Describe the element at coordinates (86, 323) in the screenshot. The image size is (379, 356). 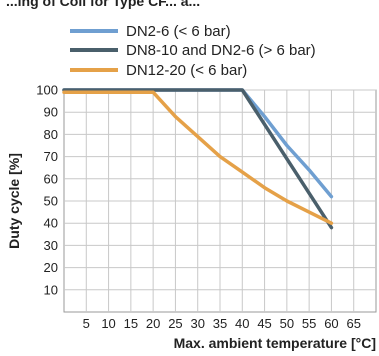
I see `x-tick-label: 5` at that location.